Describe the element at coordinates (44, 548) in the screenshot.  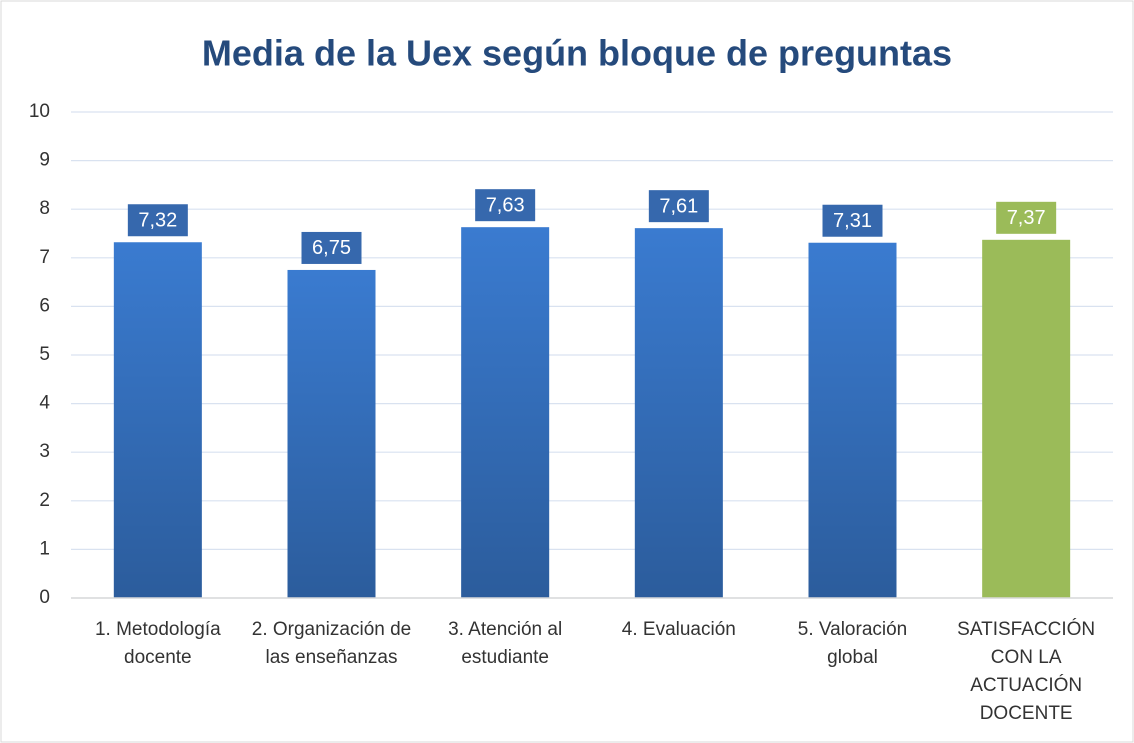
I see `y-tick-label: 1` at that location.